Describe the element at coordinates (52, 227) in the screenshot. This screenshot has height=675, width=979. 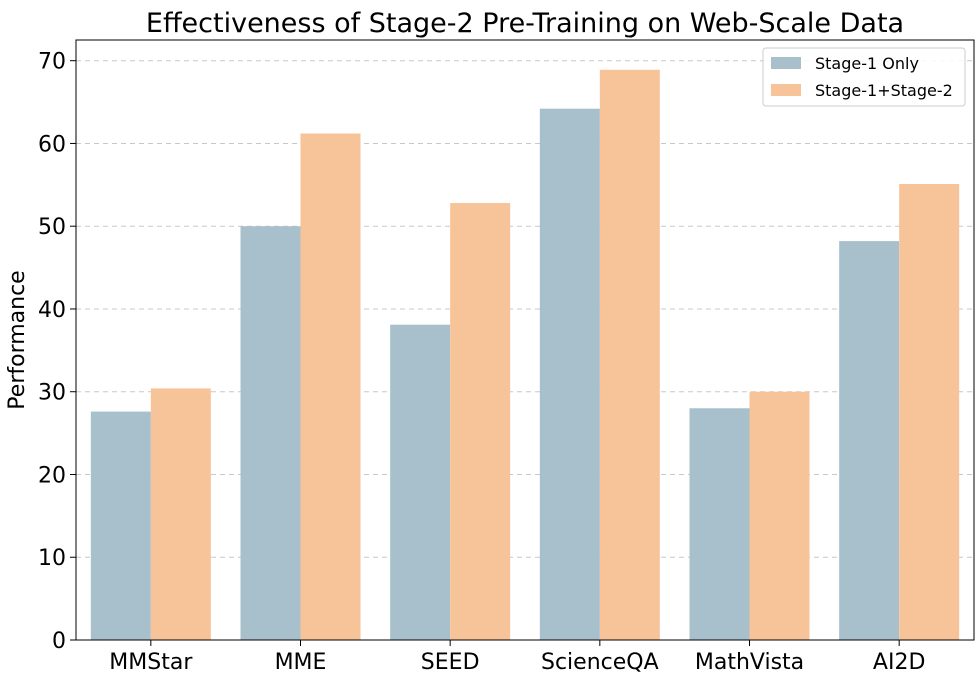
I see `y-tick-label: 50` at that location.